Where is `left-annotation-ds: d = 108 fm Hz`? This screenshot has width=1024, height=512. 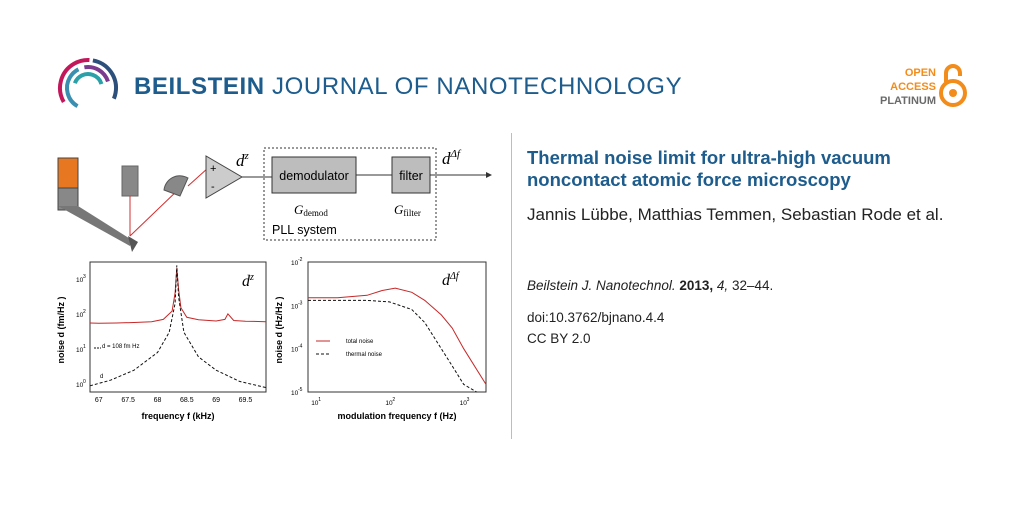 left-annotation-ds: d = 108 fm Hz is located at coordinates (121, 347).